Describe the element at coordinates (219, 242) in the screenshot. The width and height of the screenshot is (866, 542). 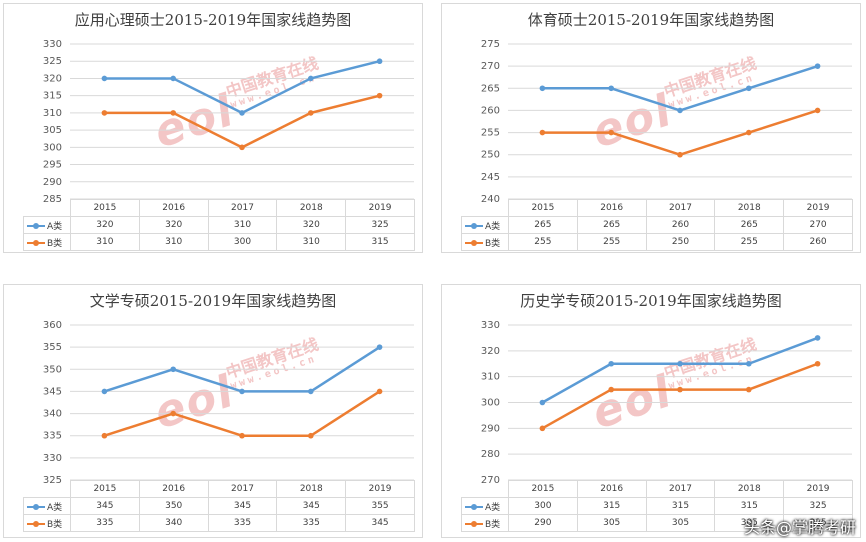
I see `table-row: B类 310 310 300 310 315` at that location.